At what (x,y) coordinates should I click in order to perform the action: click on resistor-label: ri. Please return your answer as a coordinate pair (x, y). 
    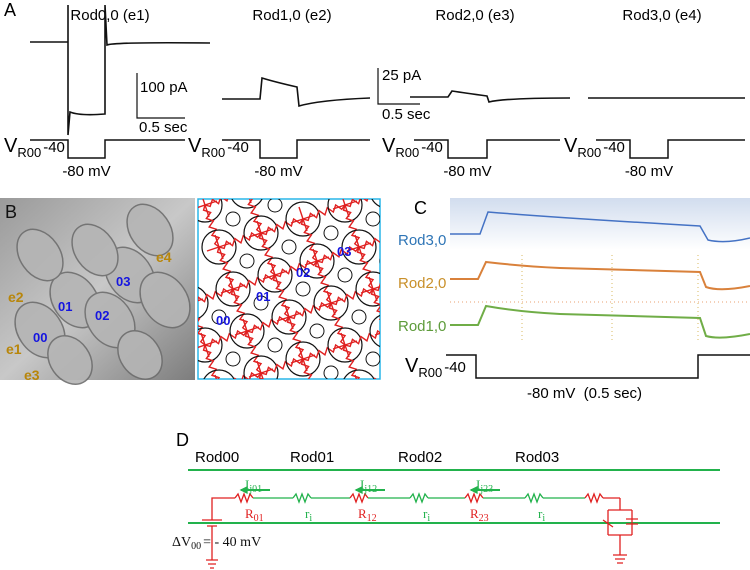
    Looking at the image, I should click on (426, 515).